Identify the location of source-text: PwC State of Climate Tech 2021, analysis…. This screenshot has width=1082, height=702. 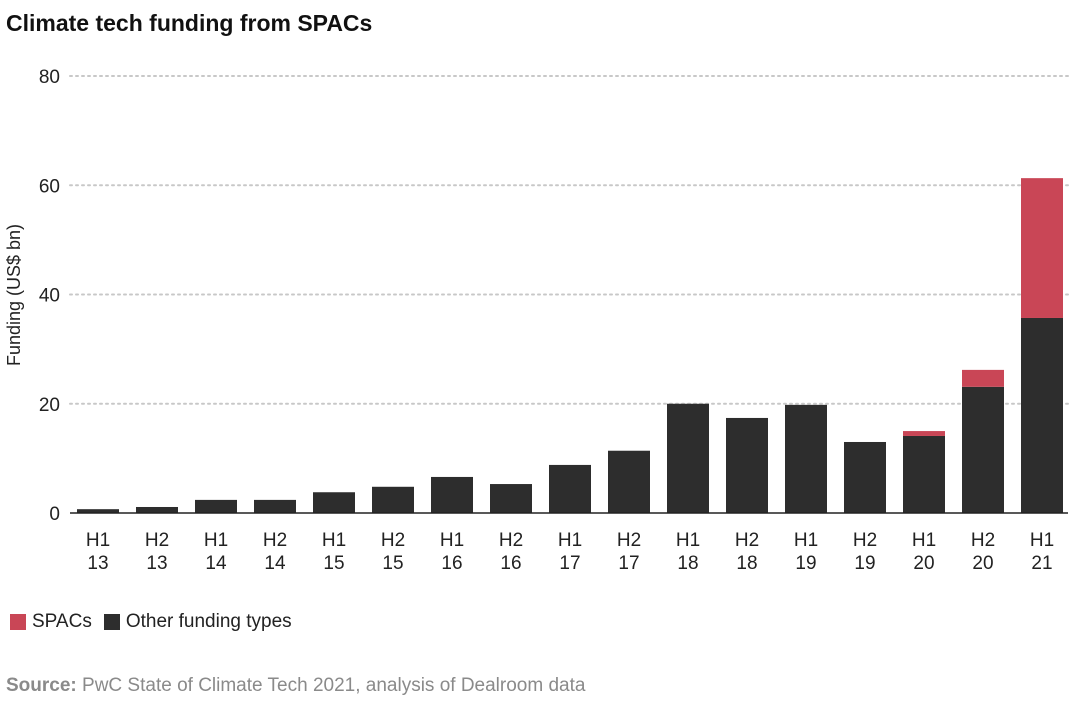
(334, 685).